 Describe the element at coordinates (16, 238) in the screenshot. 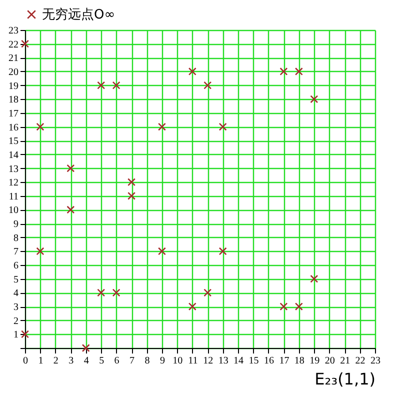

I see `y-tick-label: 8` at that location.